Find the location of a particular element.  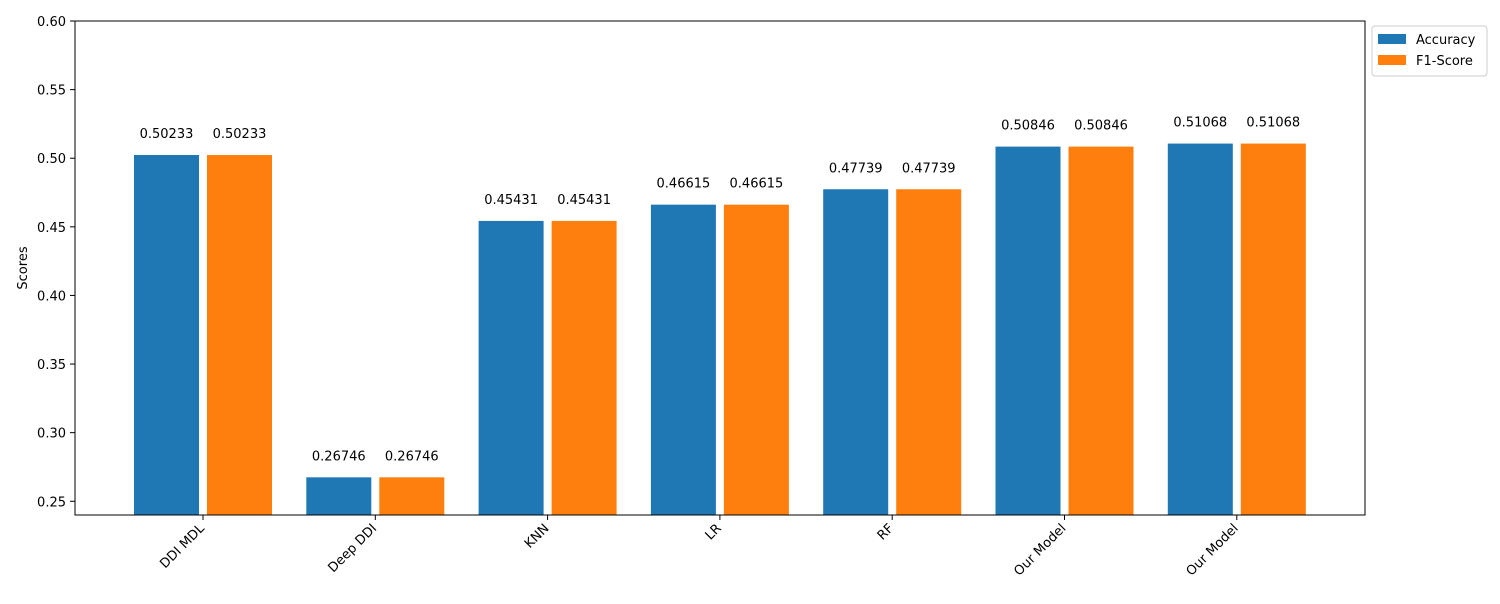

x-tick-label-4: RF is located at coordinates (886, 532).